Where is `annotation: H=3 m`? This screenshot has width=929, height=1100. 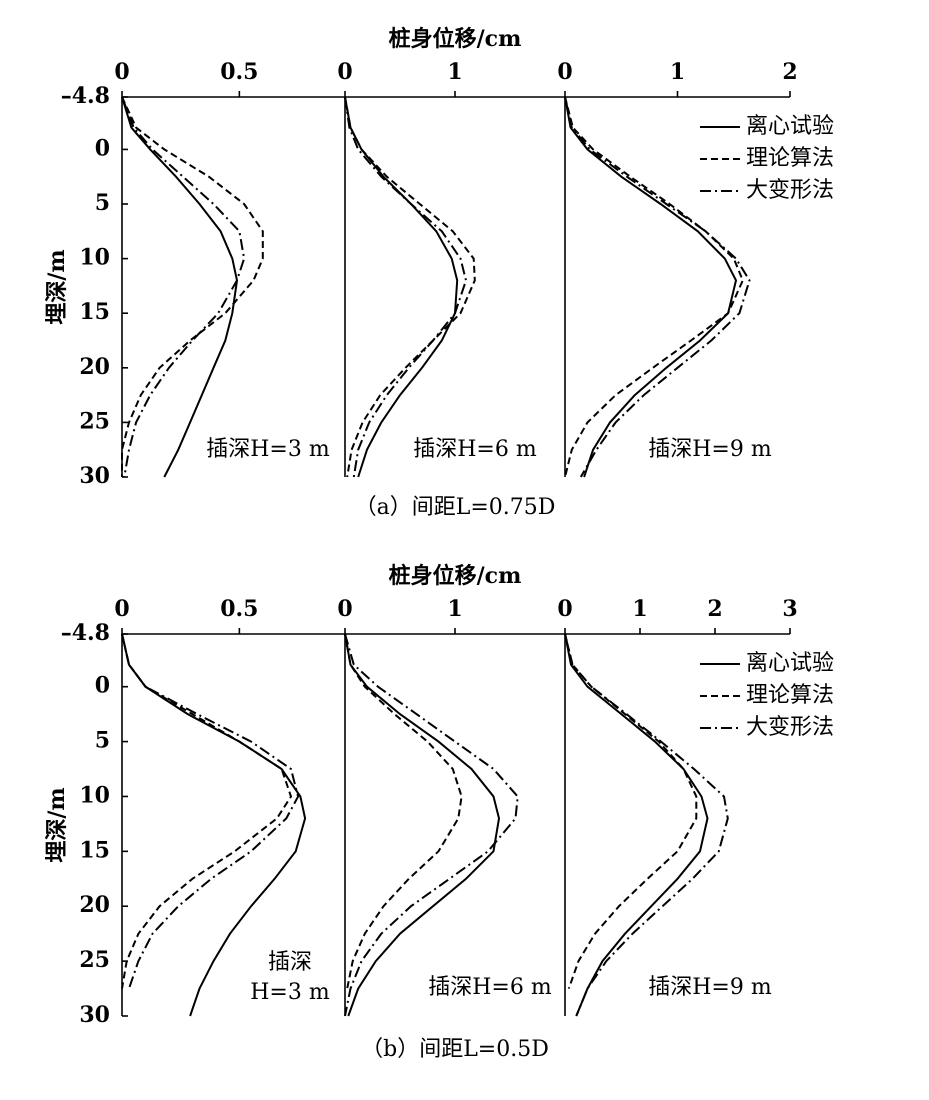
annotation: H=3 m is located at coordinates (290, 992).